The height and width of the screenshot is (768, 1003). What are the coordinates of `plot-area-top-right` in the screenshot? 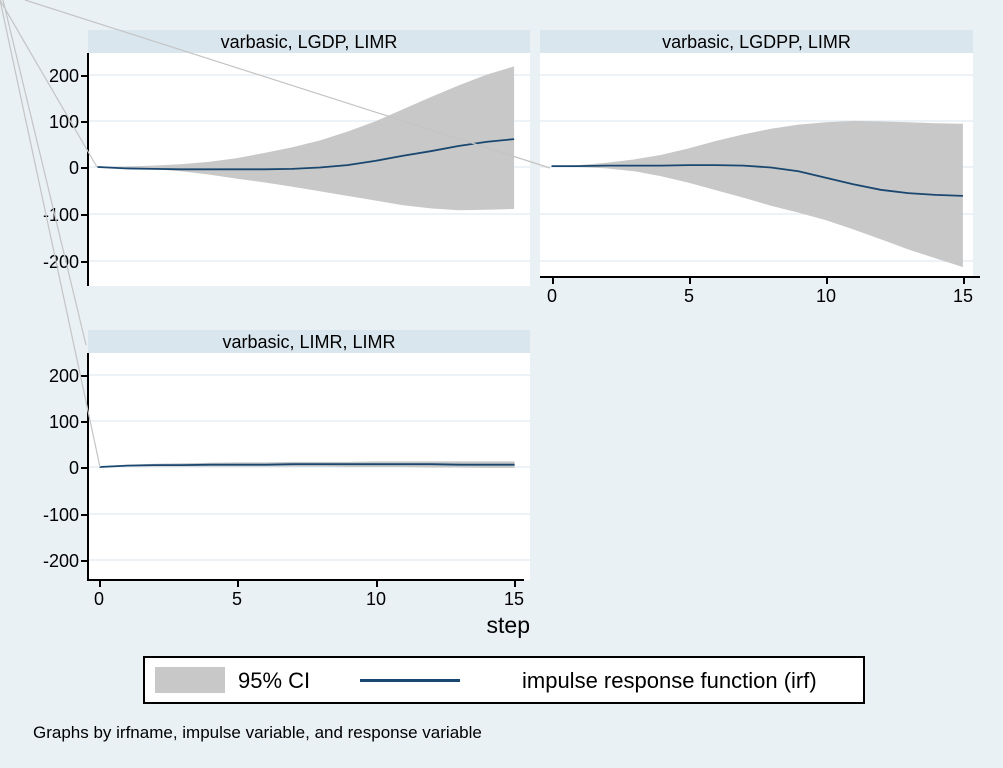 It's located at (756, 164).